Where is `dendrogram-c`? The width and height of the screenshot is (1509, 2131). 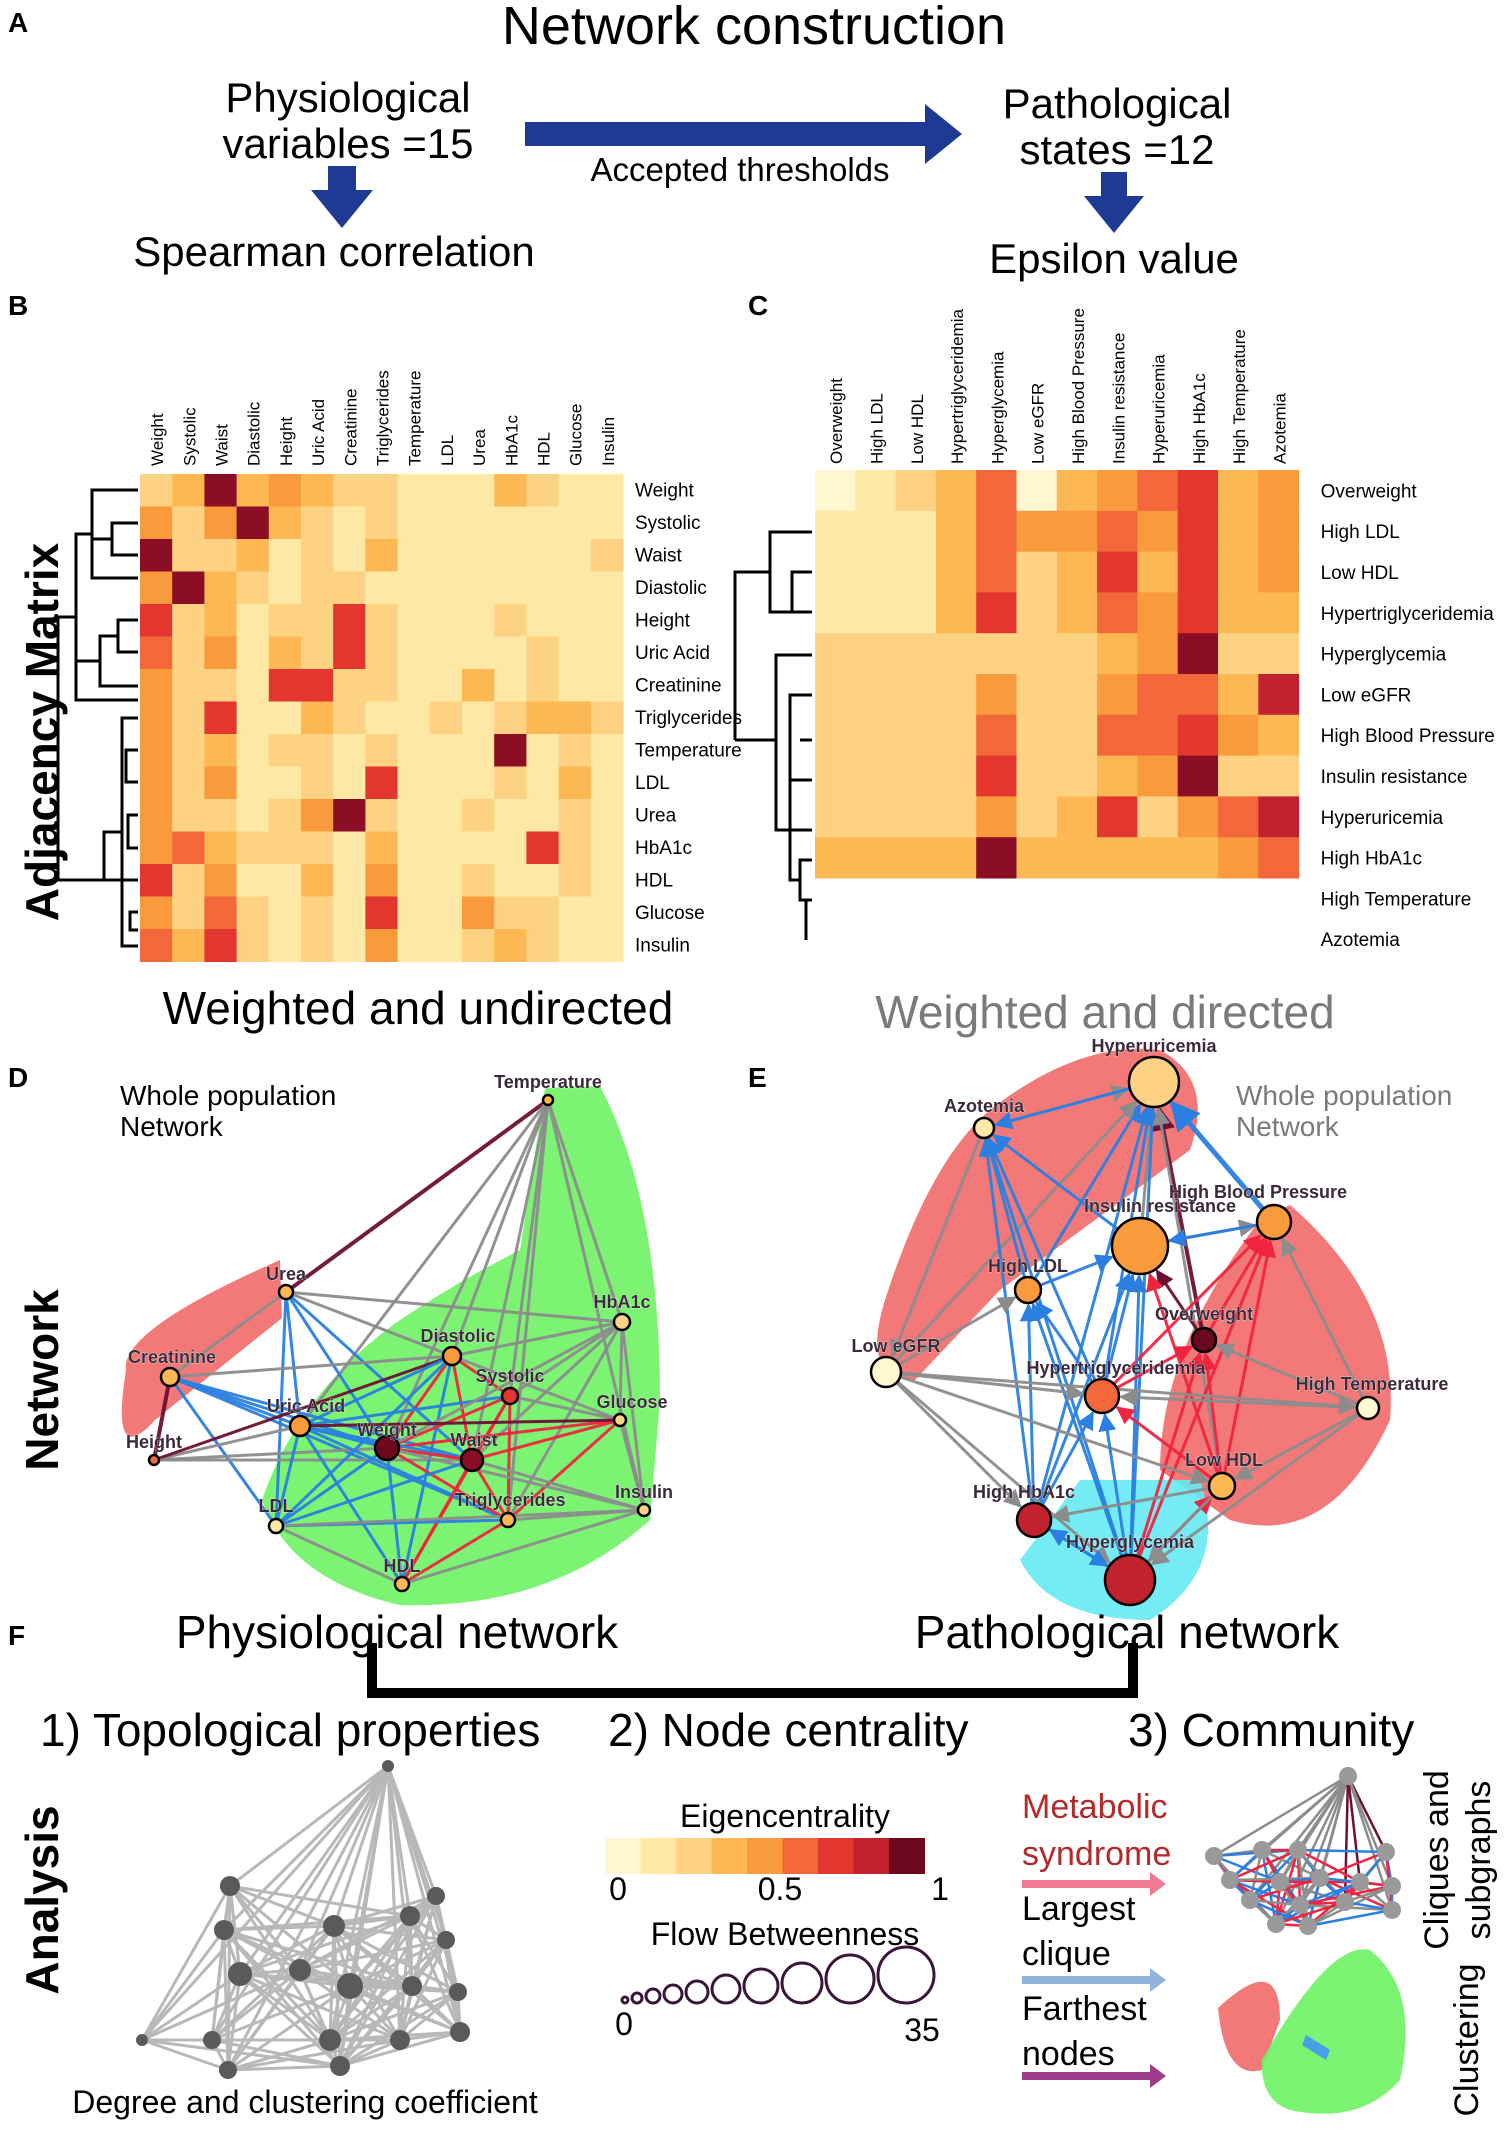 dendrogram-c is located at coordinates (772, 735).